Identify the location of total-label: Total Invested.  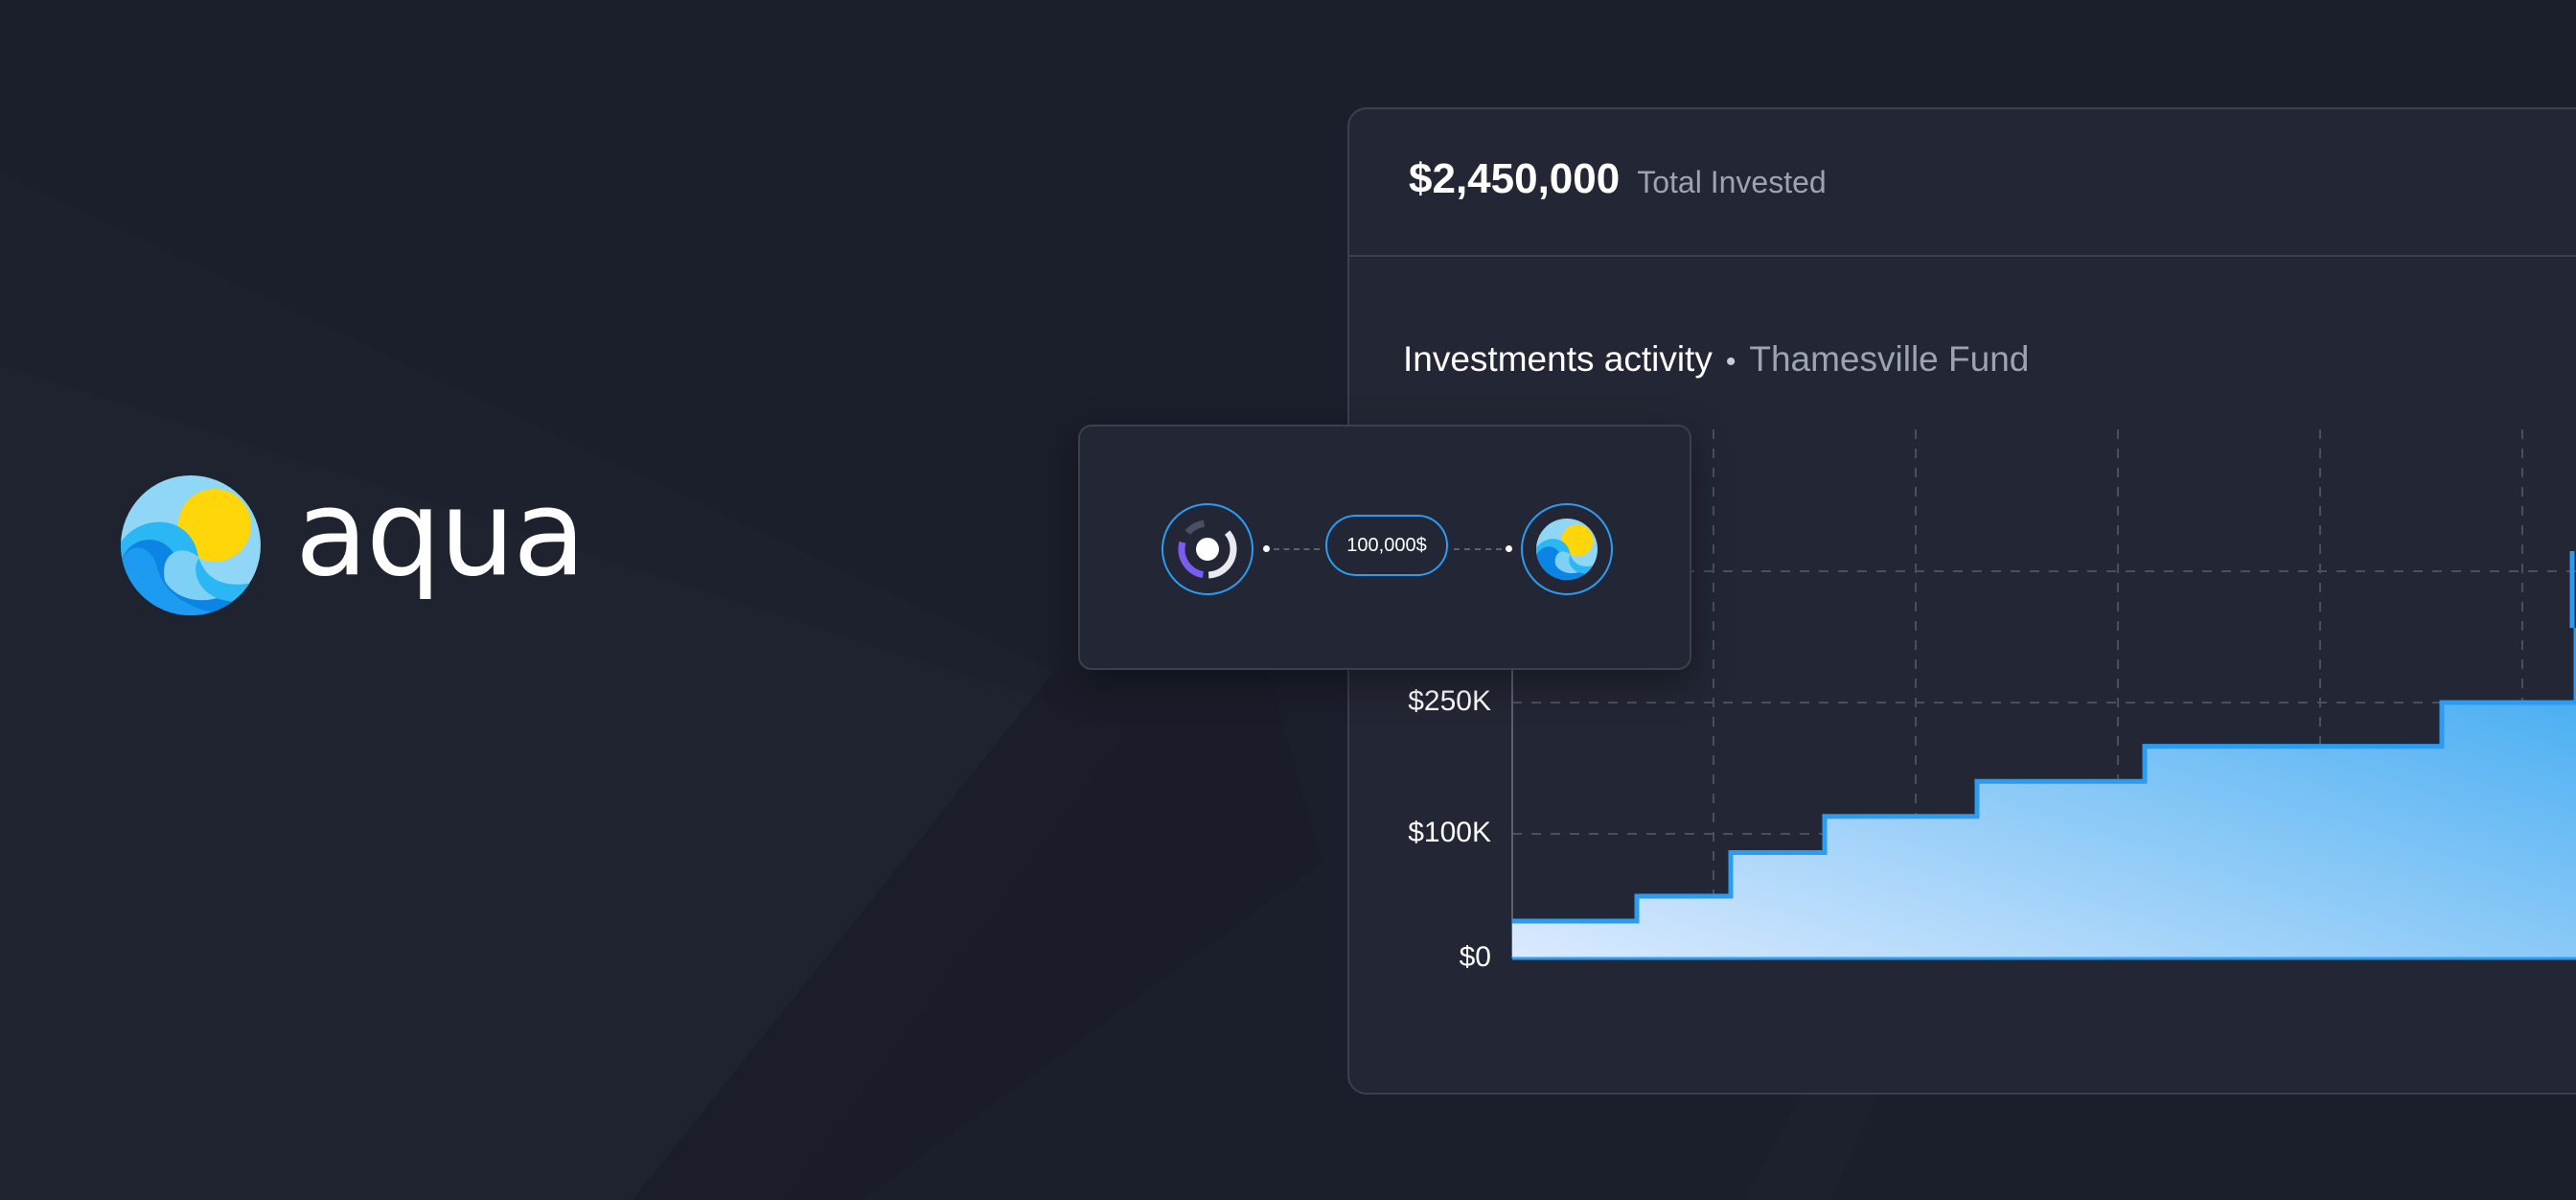
(1732, 182).